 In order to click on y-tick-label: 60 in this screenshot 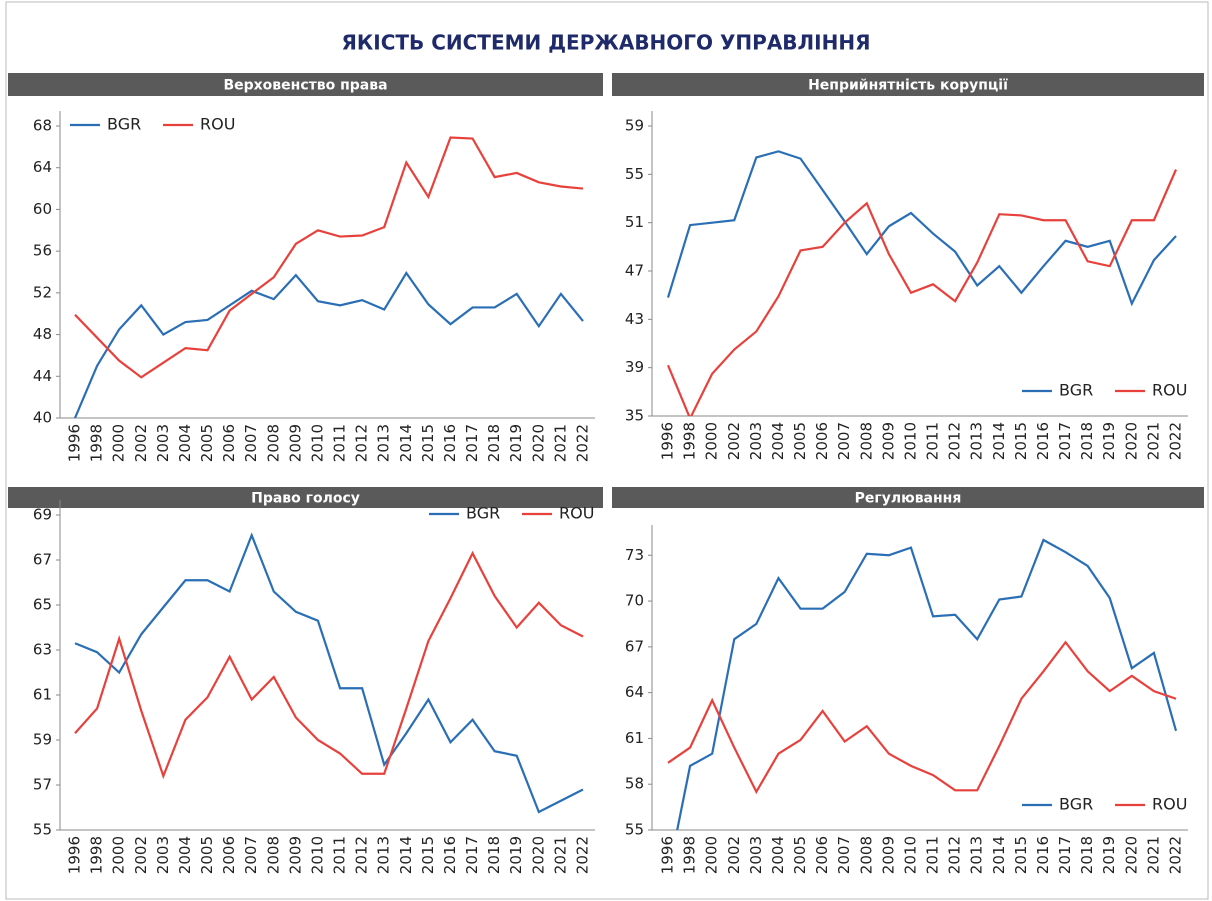, I will do `click(42, 209)`.